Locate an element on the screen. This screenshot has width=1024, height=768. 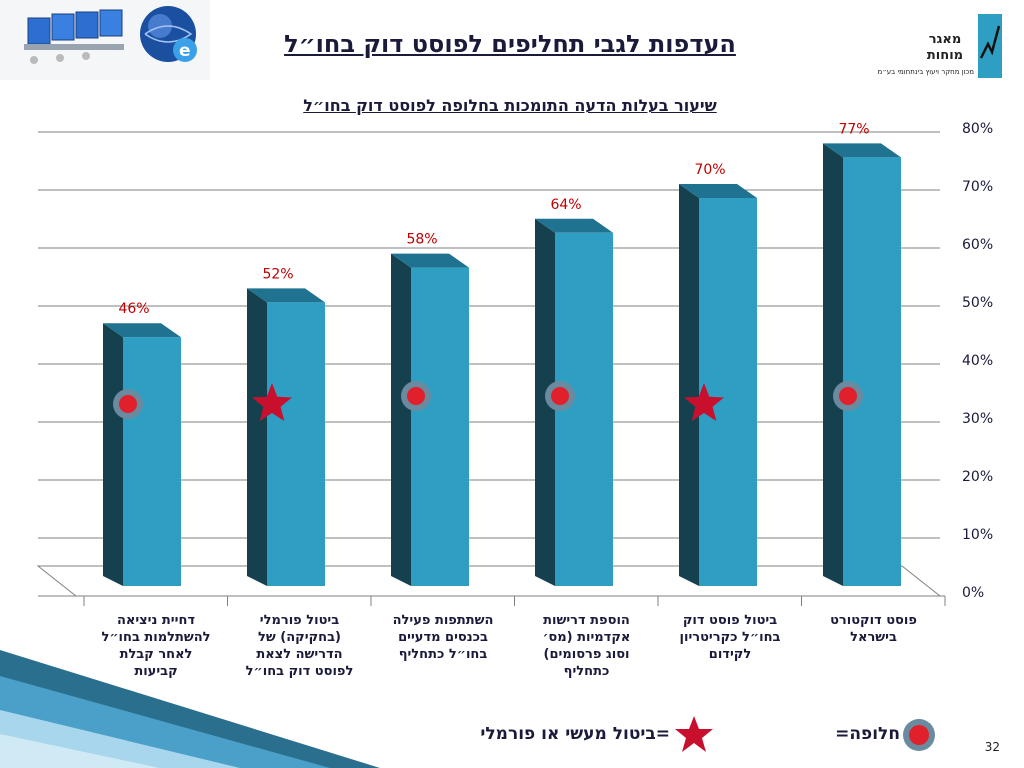
category-label-line: בכנסים מדעיים is located at coordinates (443, 637).